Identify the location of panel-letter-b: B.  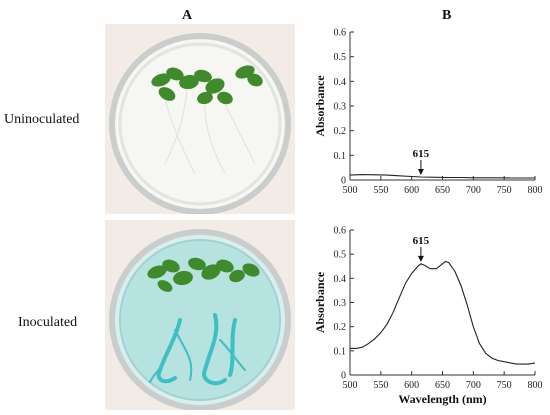
(447, 15).